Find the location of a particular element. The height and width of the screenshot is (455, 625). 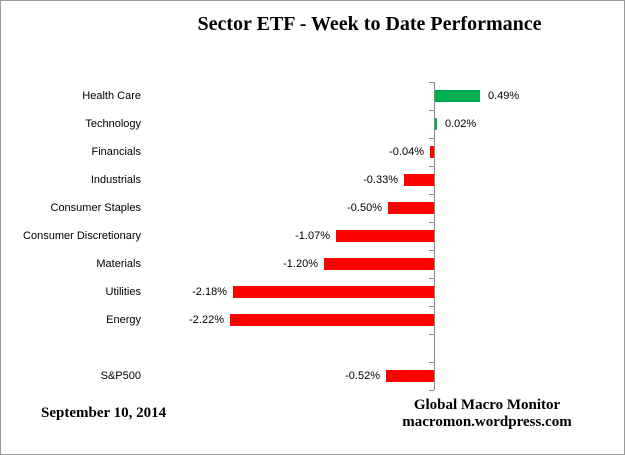

category-label-materials: Materials is located at coordinates (118, 264).